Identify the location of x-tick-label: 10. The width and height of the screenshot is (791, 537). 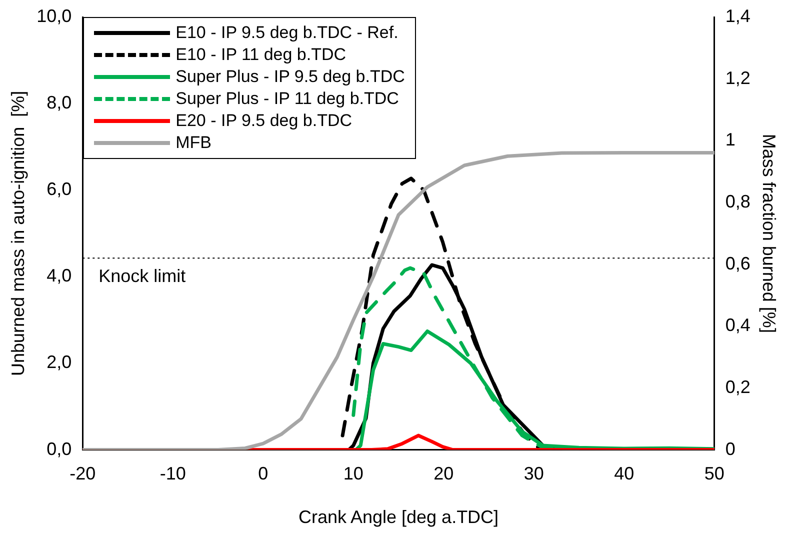
(353, 474).